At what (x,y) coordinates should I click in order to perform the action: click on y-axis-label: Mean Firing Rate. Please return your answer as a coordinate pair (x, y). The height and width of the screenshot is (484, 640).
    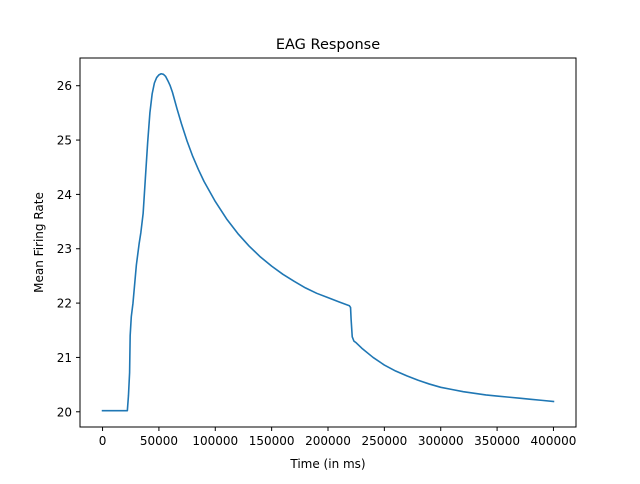
    Looking at the image, I should click on (39, 242).